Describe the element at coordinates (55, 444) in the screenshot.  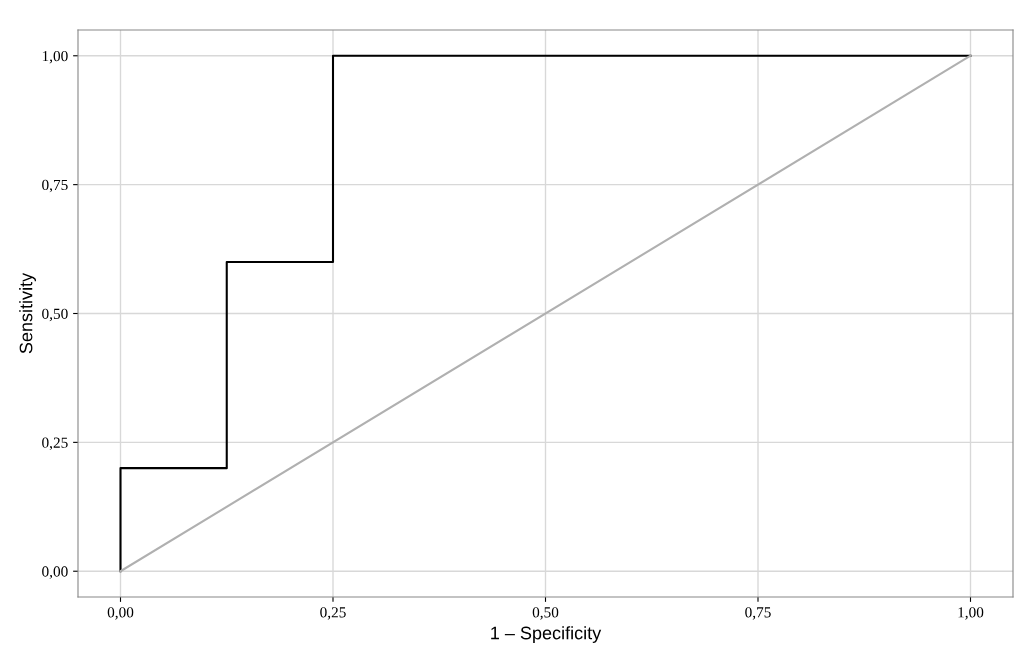
I see `y-tick-label: 0,25` at that location.